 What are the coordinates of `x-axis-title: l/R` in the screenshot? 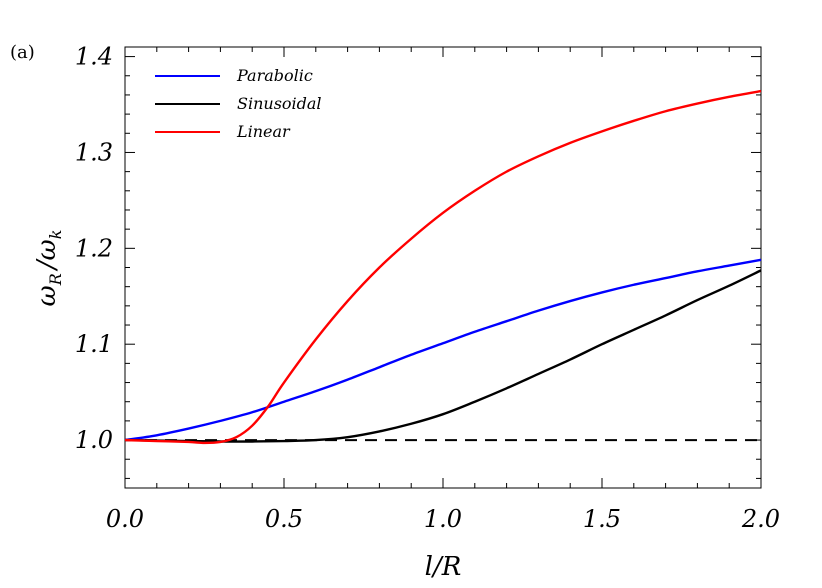 It's located at (443, 567).